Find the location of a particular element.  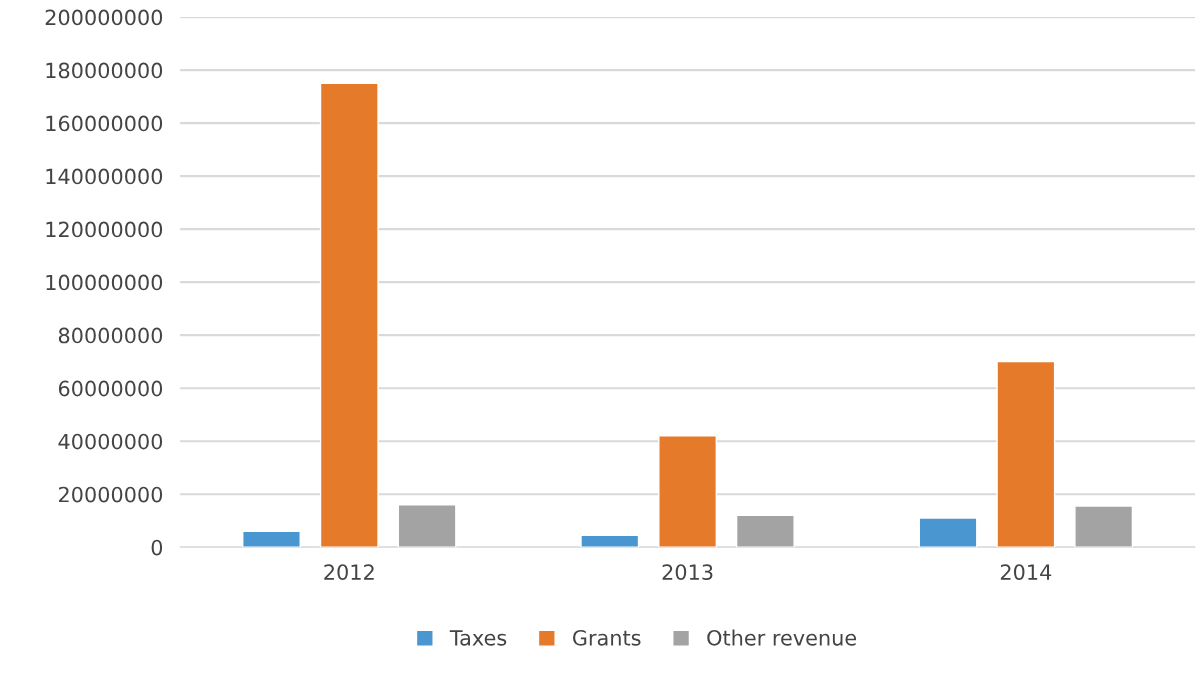

y-tick-label: 100000000 is located at coordinates (104, 282).